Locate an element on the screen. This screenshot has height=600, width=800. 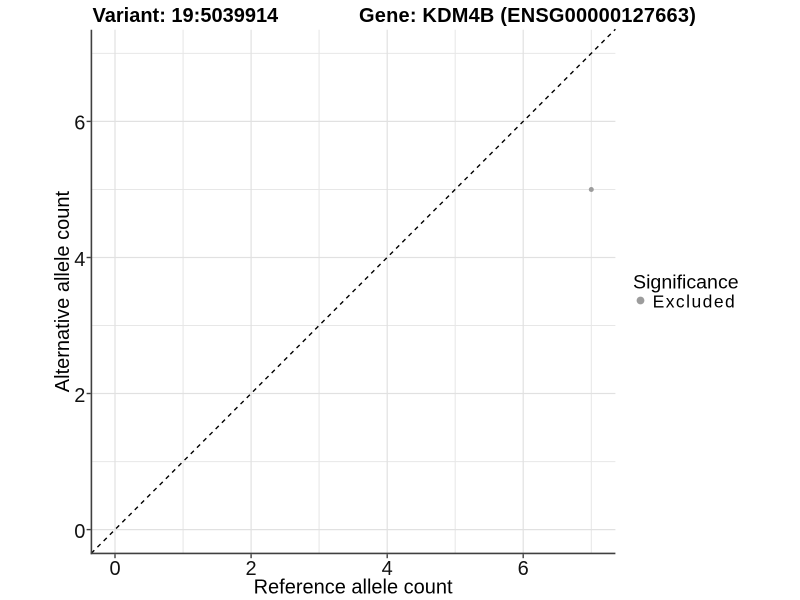
svg-text: Reference allele count is located at coordinates (353, 588).